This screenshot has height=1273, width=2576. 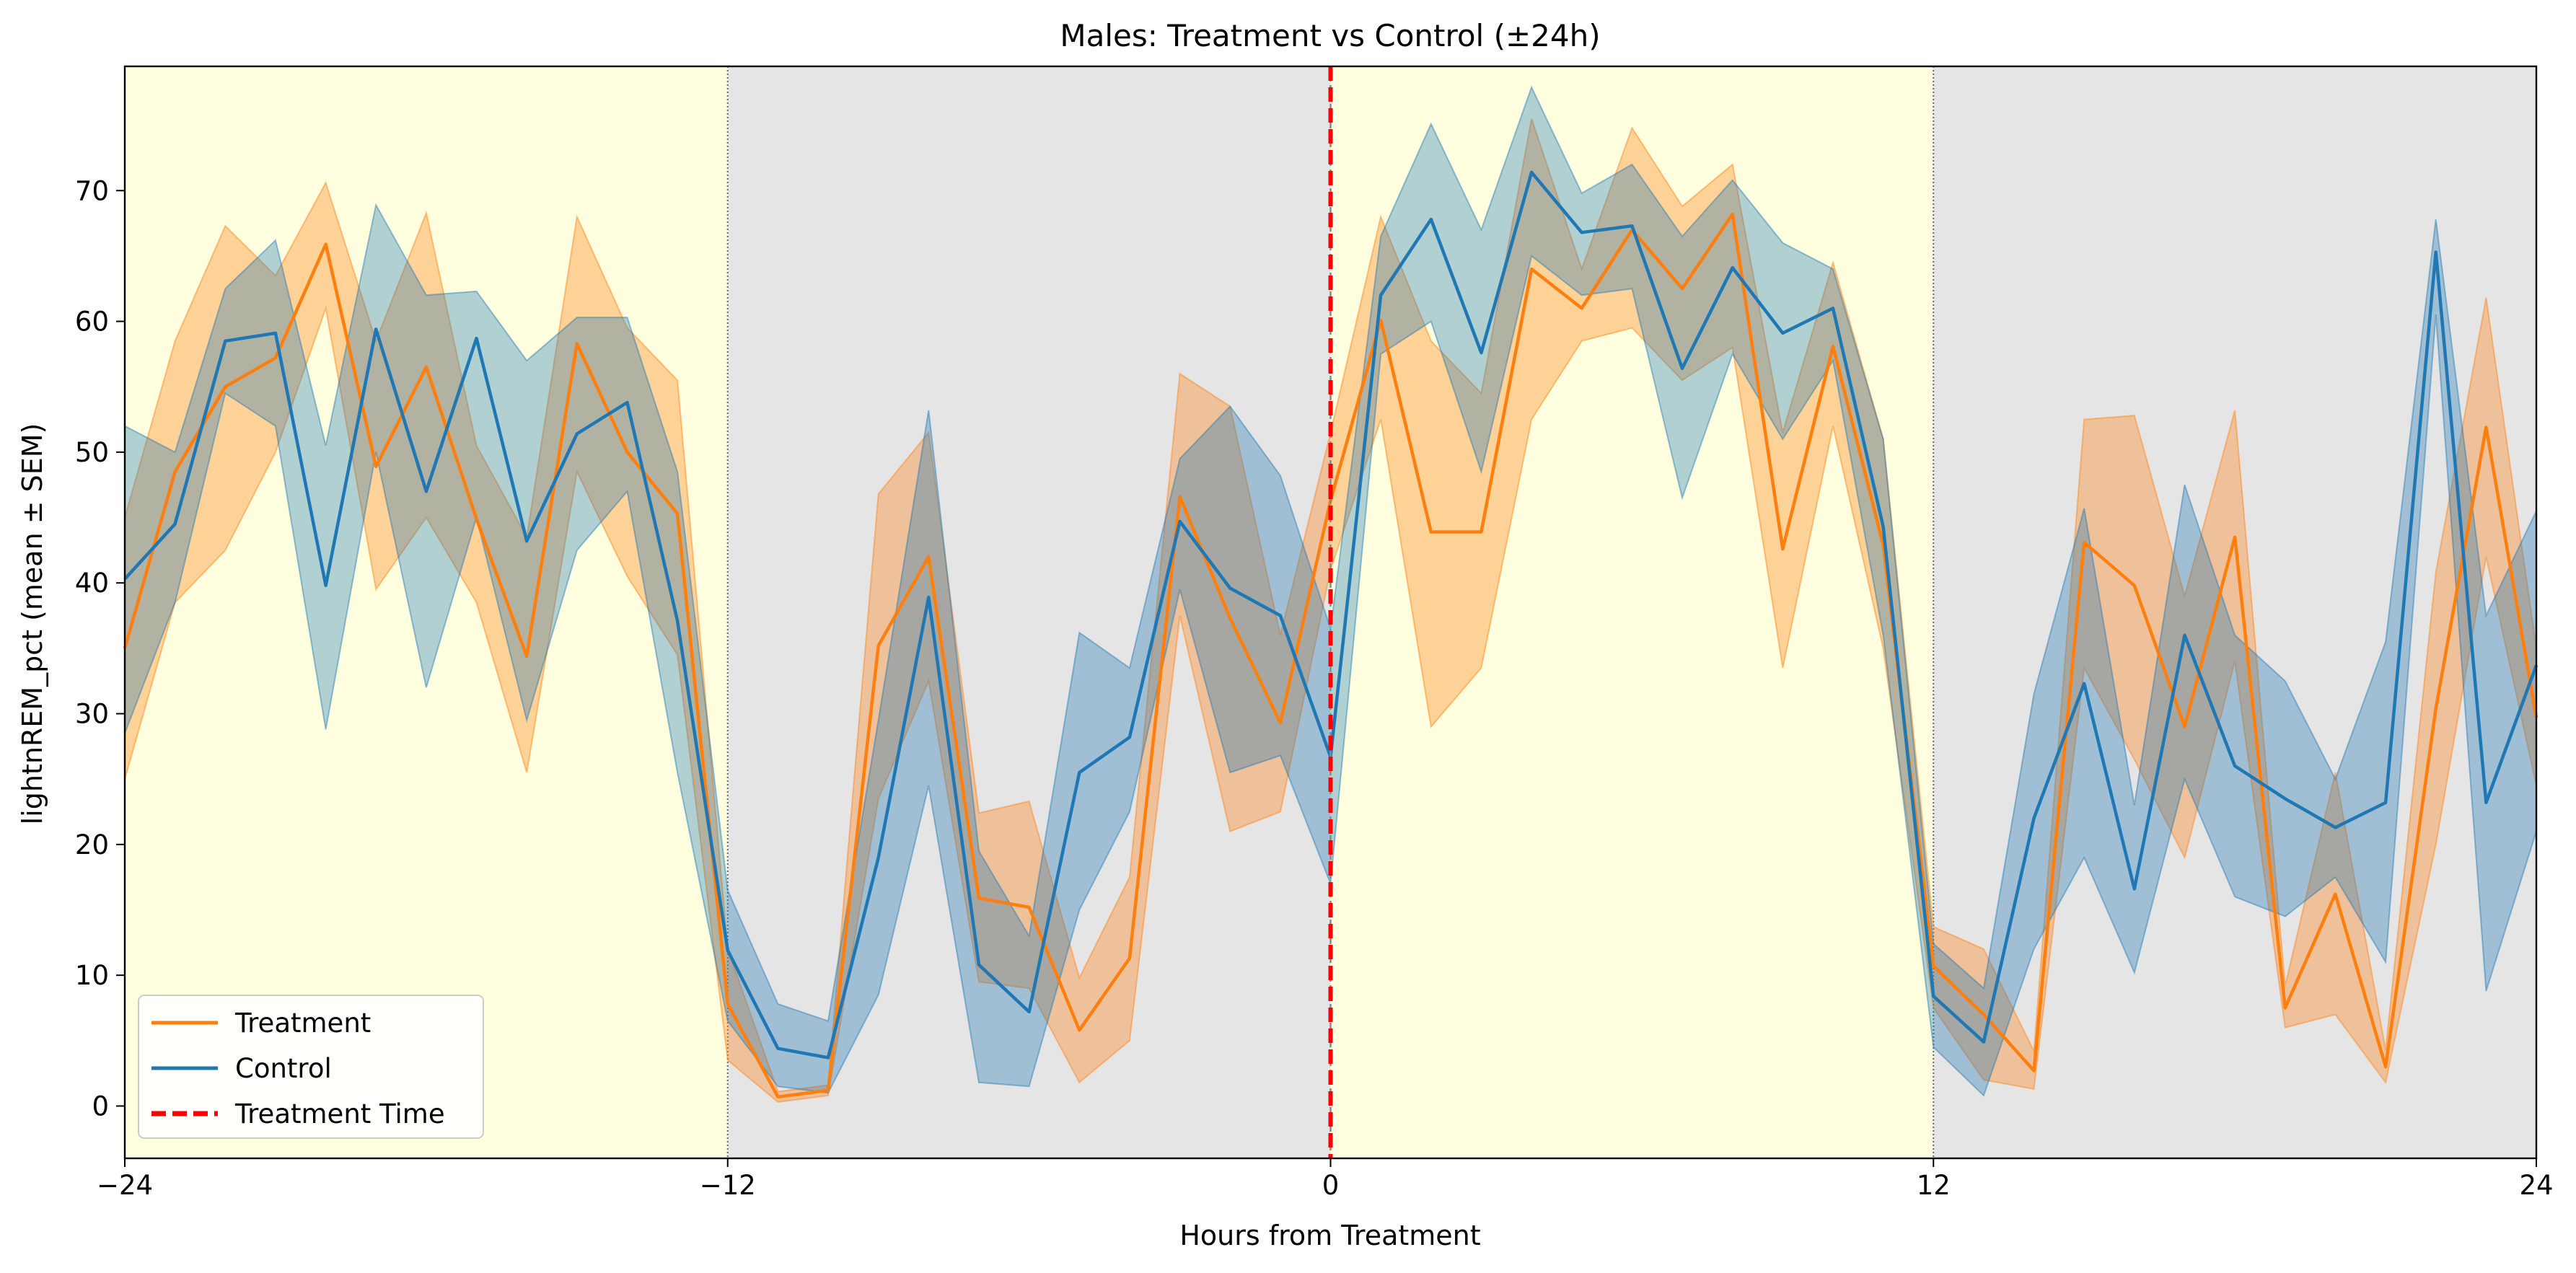 What do you see at coordinates (92, 583) in the screenshot?
I see `y-tick-label: 40` at bounding box center [92, 583].